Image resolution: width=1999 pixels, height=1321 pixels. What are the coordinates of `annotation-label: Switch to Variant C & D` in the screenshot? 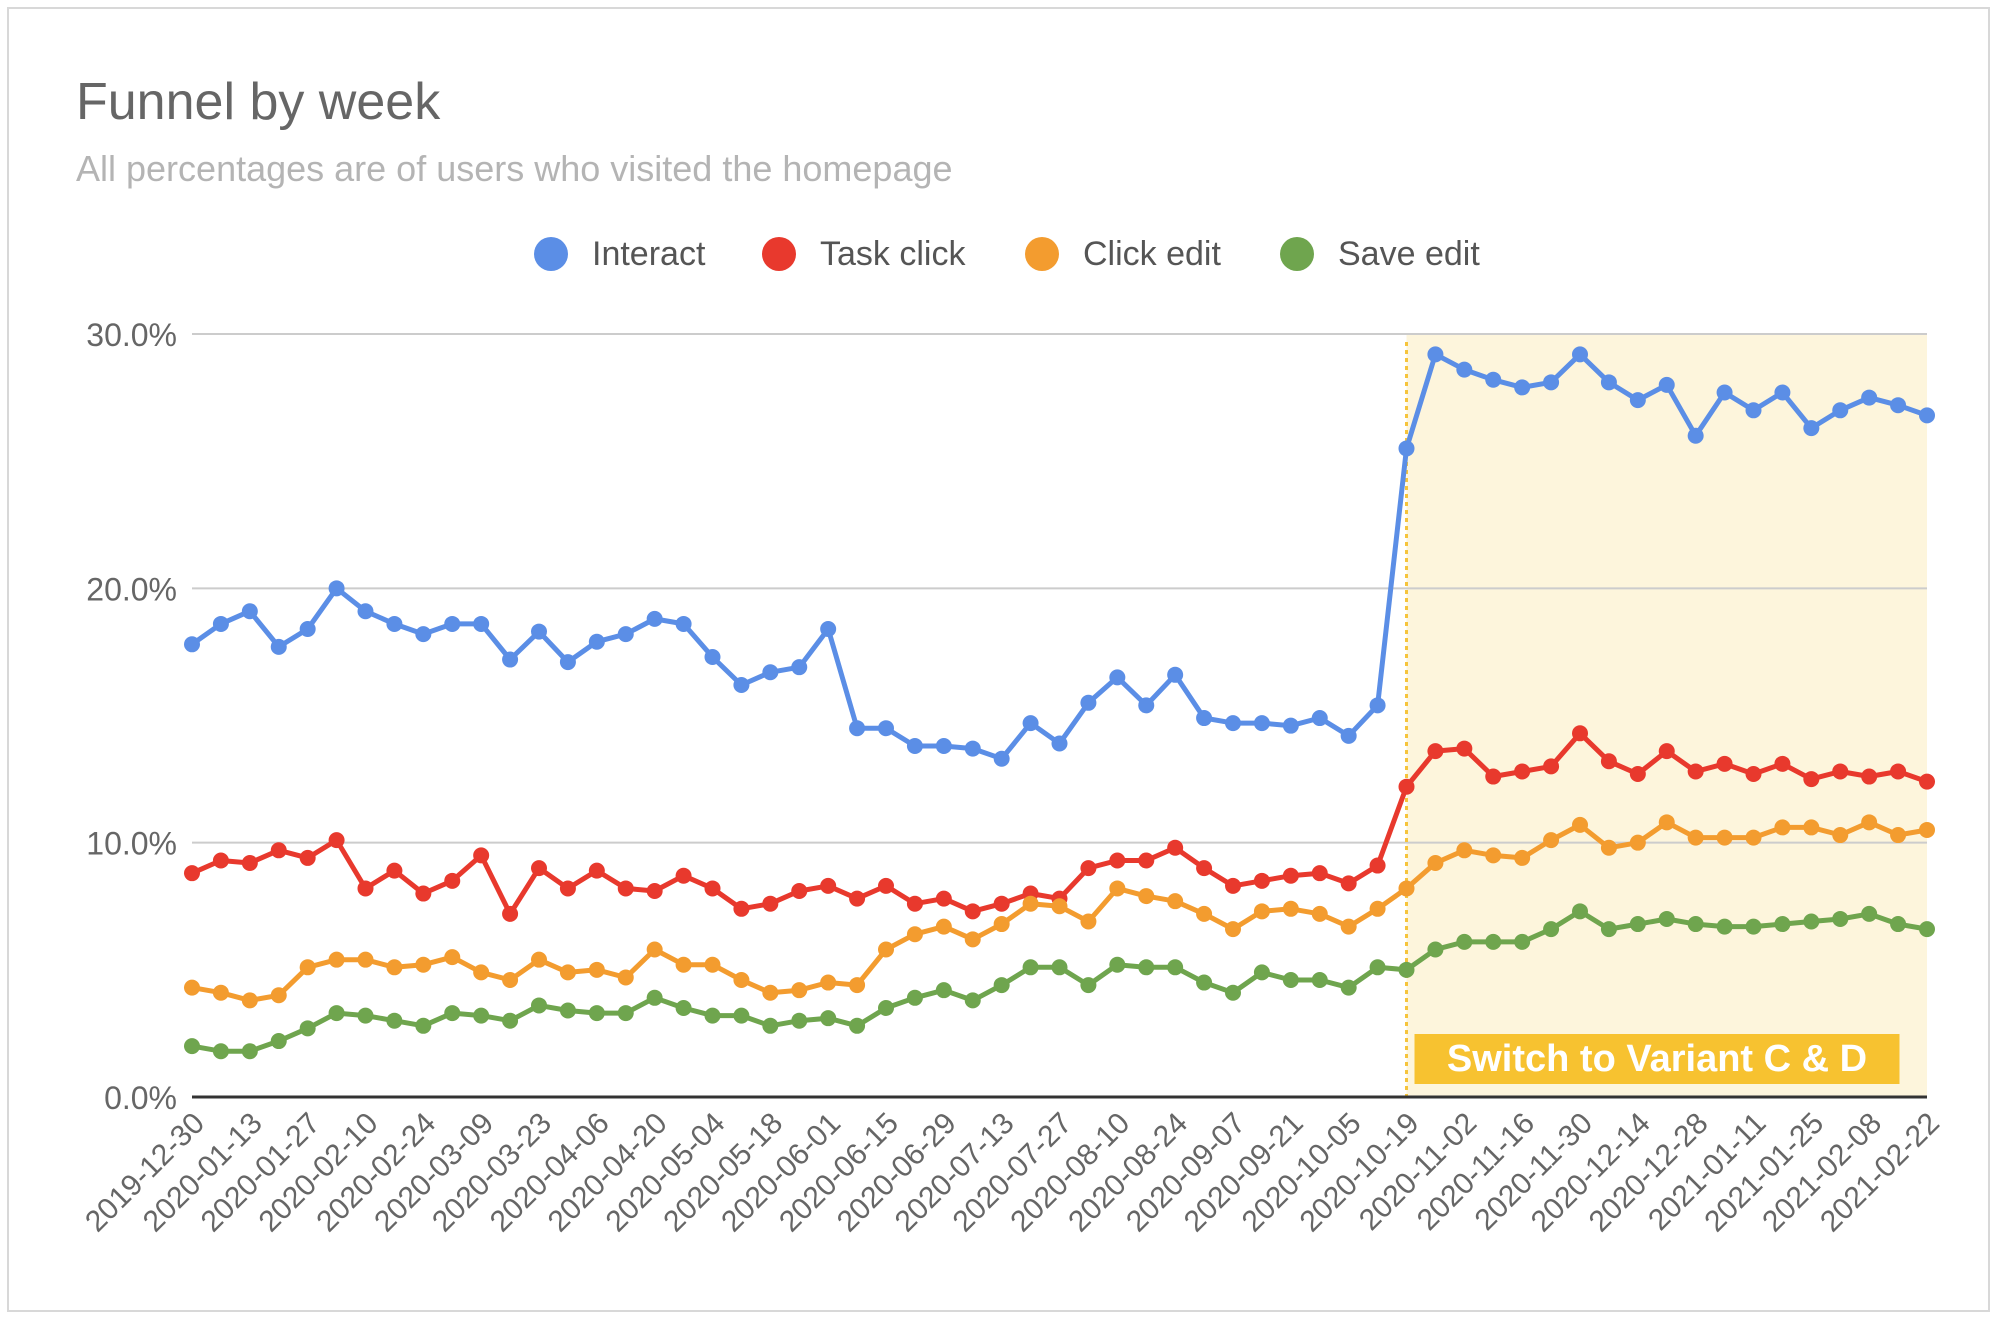 It's located at (1657, 1059).